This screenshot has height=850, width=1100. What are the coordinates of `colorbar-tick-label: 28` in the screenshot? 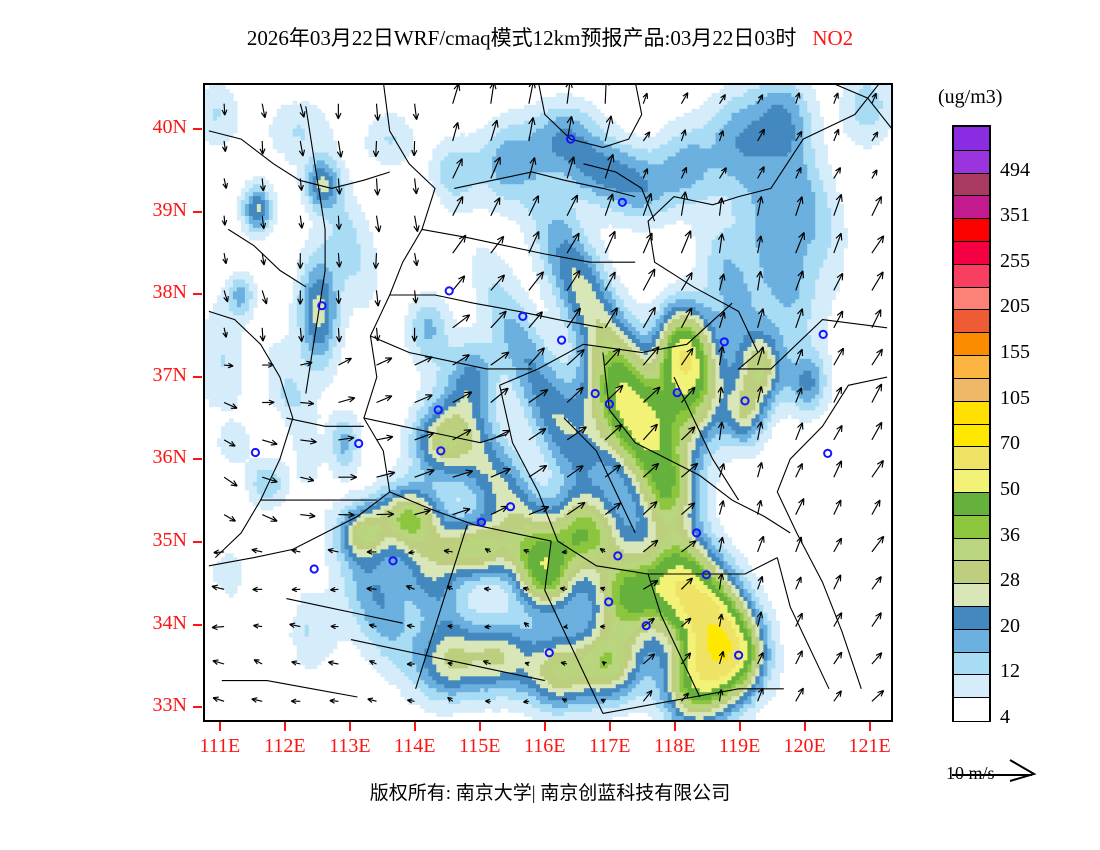 It's located at (1010, 580).